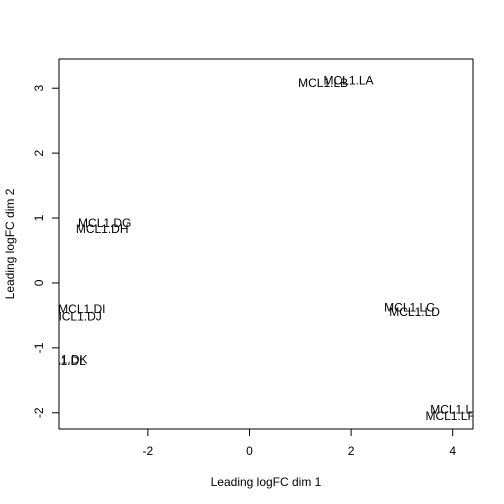 This screenshot has width=504, height=504. I want to click on x-tick-label: 0, so click(249, 451).